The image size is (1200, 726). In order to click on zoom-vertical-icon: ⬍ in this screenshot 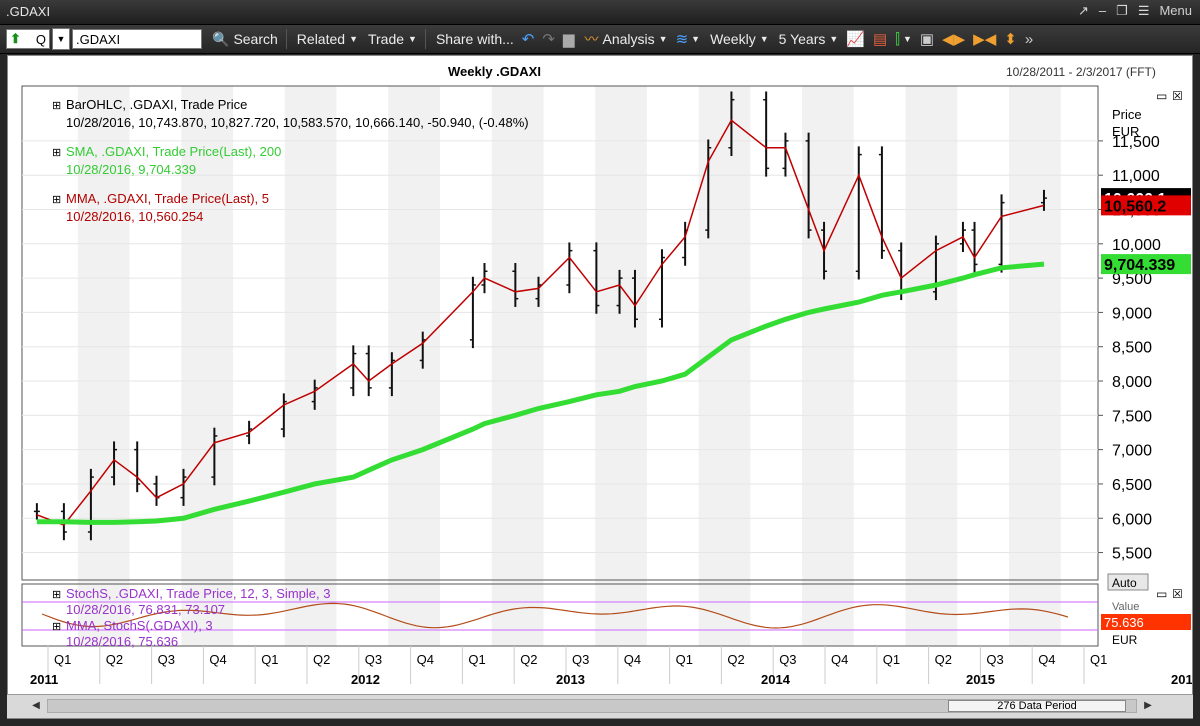, I will do `click(1010, 39)`.